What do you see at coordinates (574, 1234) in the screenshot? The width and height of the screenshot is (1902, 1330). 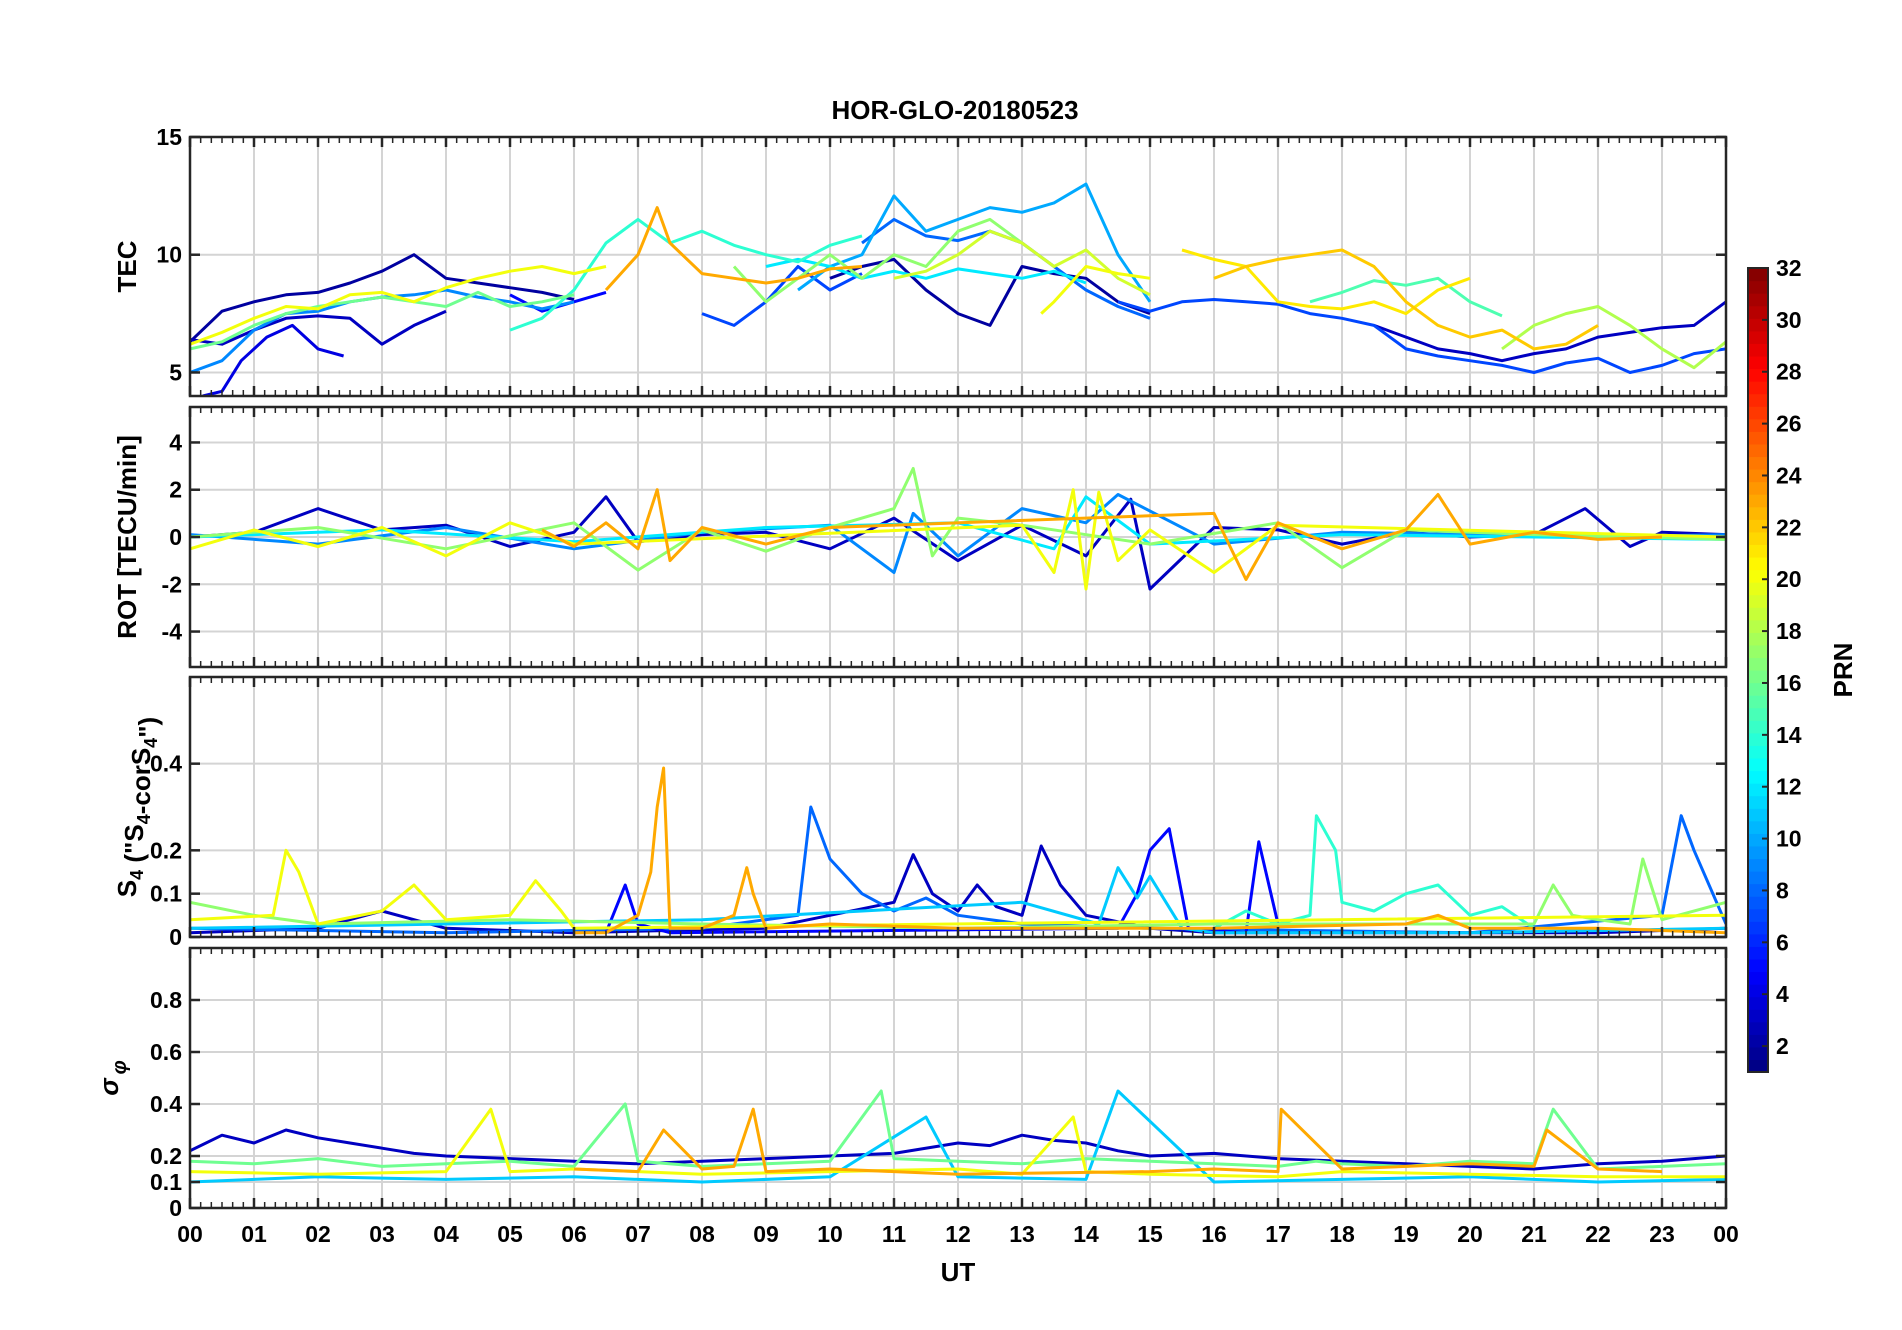 I see `x-tick-label: 06` at bounding box center [574, 1234].